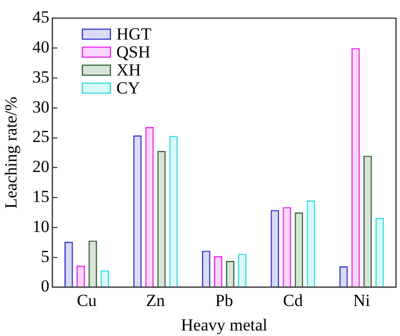 This screenshot has height=336, width=400. What do you see at coordinates (45, 286) in the screenshot?
I see `y-tick-label: 0` at bounding box center [45, 286].